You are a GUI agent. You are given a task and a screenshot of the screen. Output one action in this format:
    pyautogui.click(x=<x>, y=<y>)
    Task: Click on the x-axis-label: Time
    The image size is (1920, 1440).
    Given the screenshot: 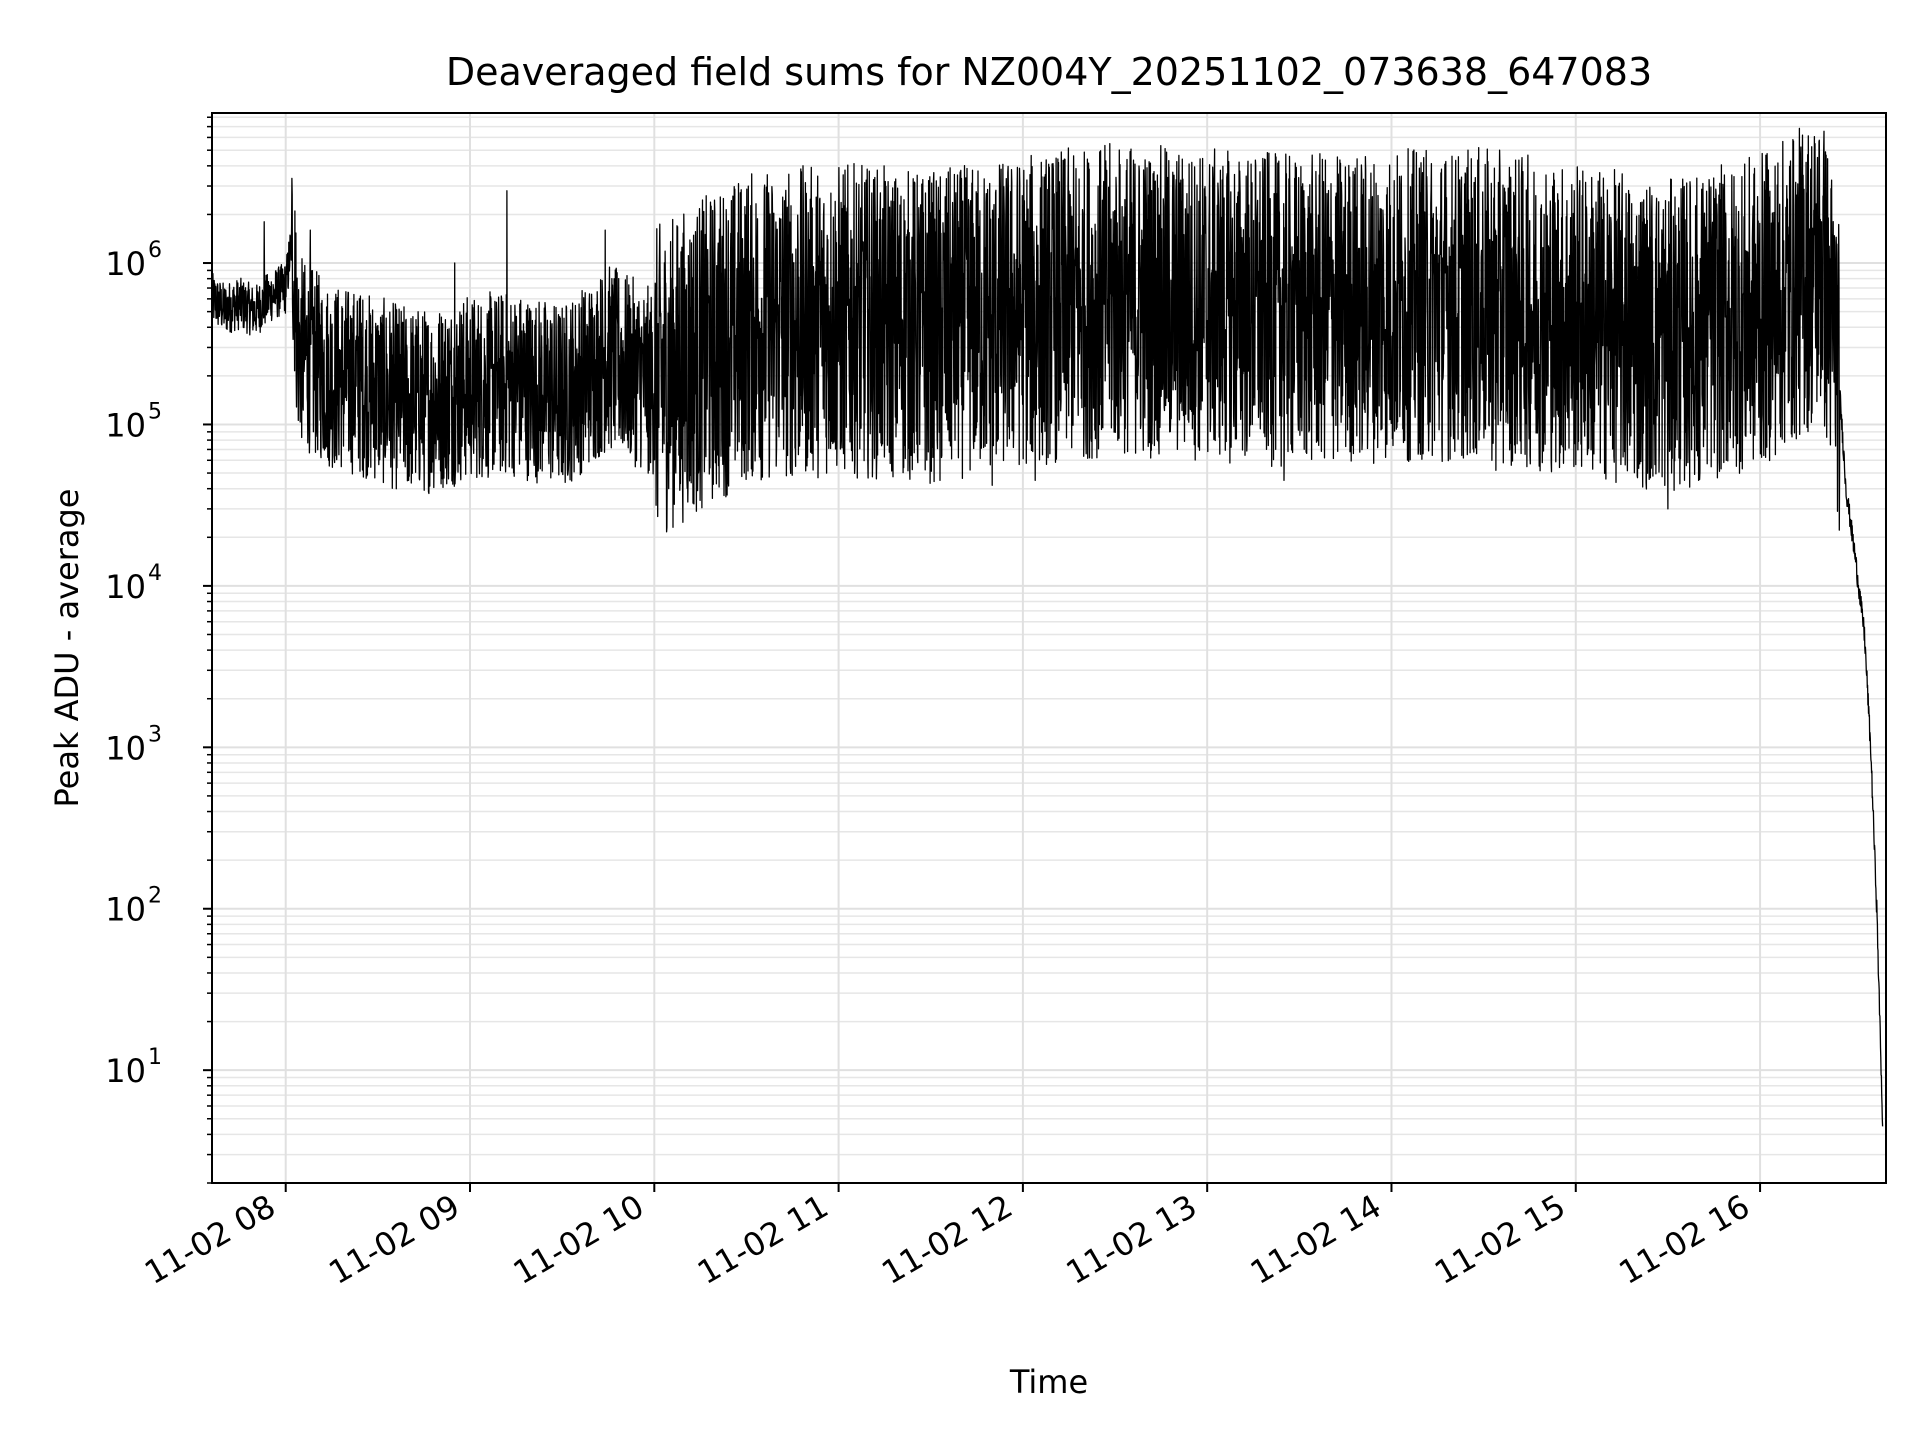 What is the action you would take?
    pyautogui.click(x=1048, y=1382)
    